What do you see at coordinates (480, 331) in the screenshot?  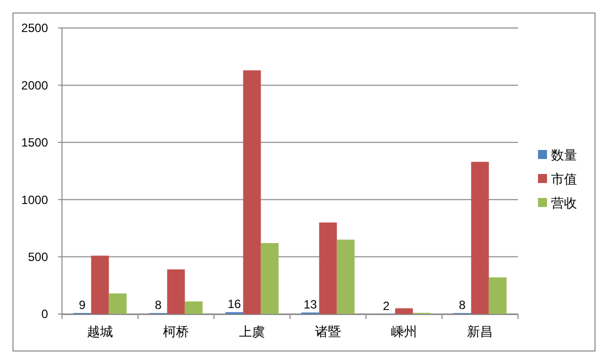 I see `x-tick-label: 新昌` at bounding box center [480, 331].